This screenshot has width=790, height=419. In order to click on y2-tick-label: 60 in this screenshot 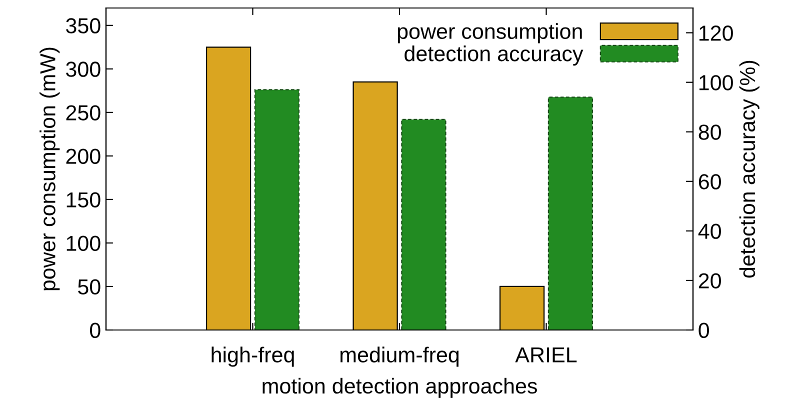, I will do `click(709, 182)`.